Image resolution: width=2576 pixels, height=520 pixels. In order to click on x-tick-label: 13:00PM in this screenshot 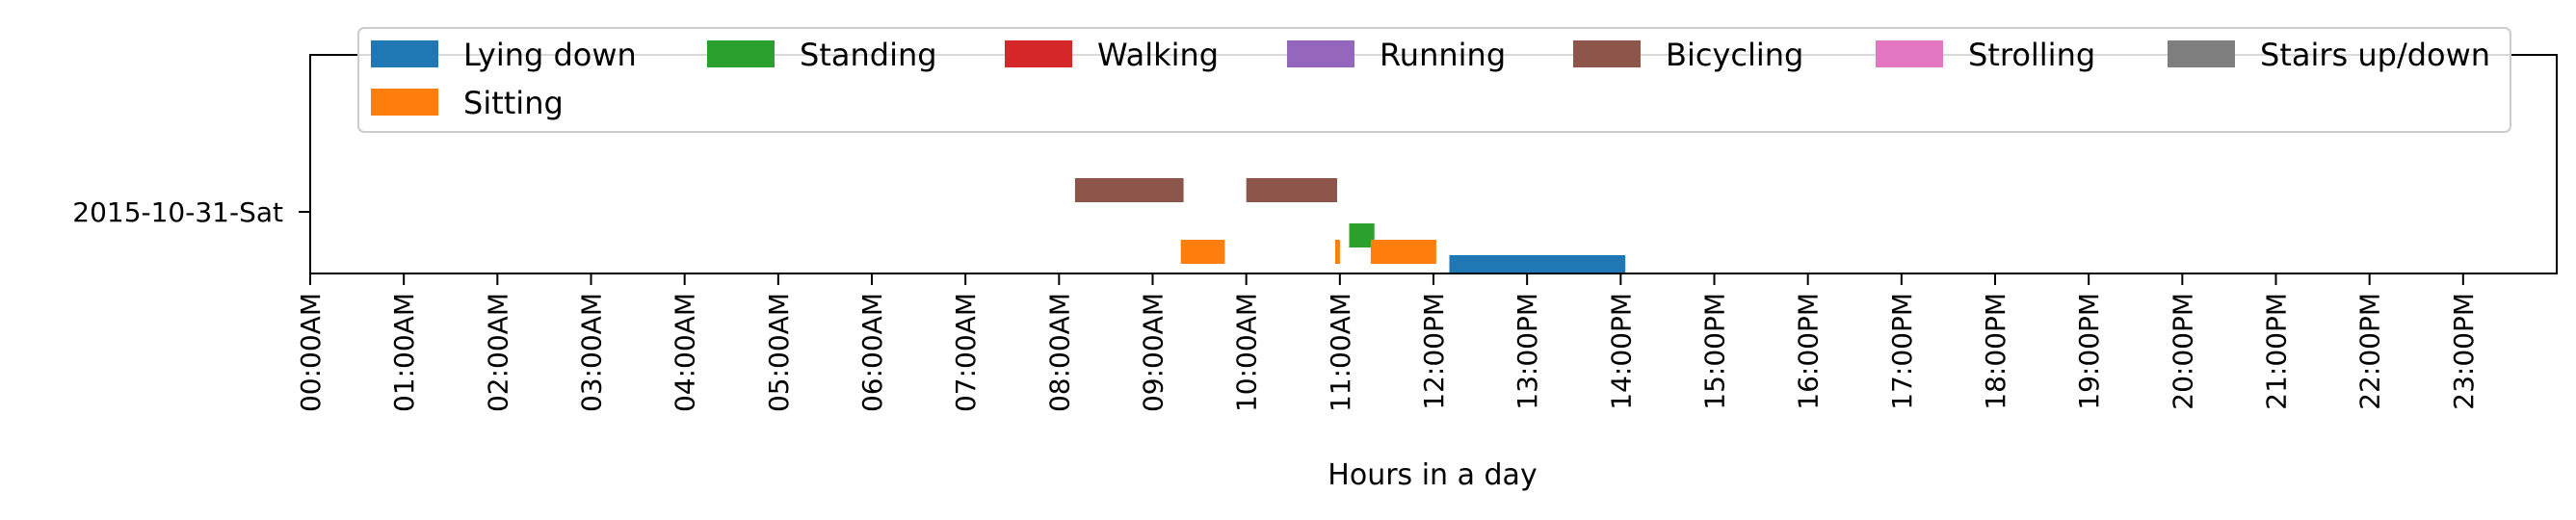, I will do `click(1527, 351)`.